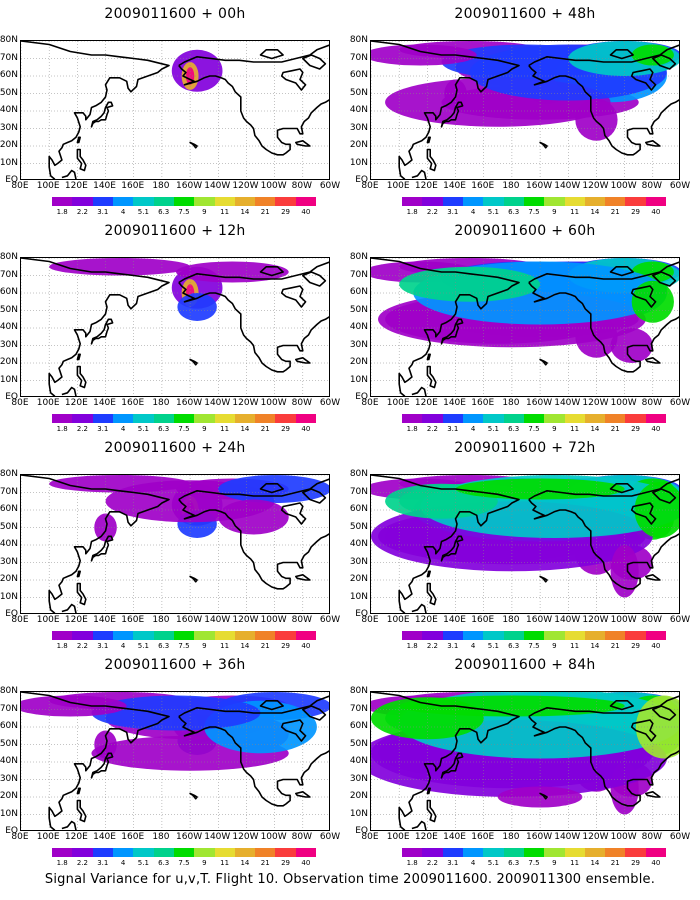 The image size is (700, 900). What do you see at coordinates (432, 863) in the screenshot?
I see `colorbar-label: 2.2` at bounding box center [432, 863].